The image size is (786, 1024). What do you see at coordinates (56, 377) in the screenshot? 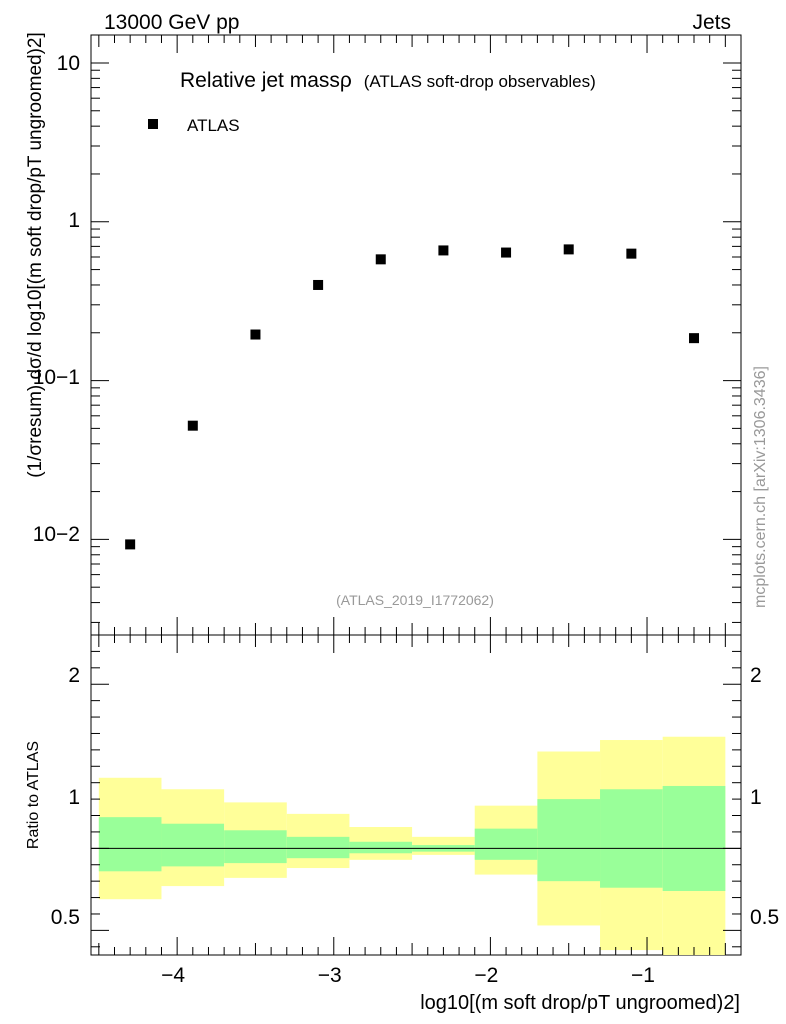
I see `y-tick-label-0.1: 10−1` at bounding box center [56, 377].